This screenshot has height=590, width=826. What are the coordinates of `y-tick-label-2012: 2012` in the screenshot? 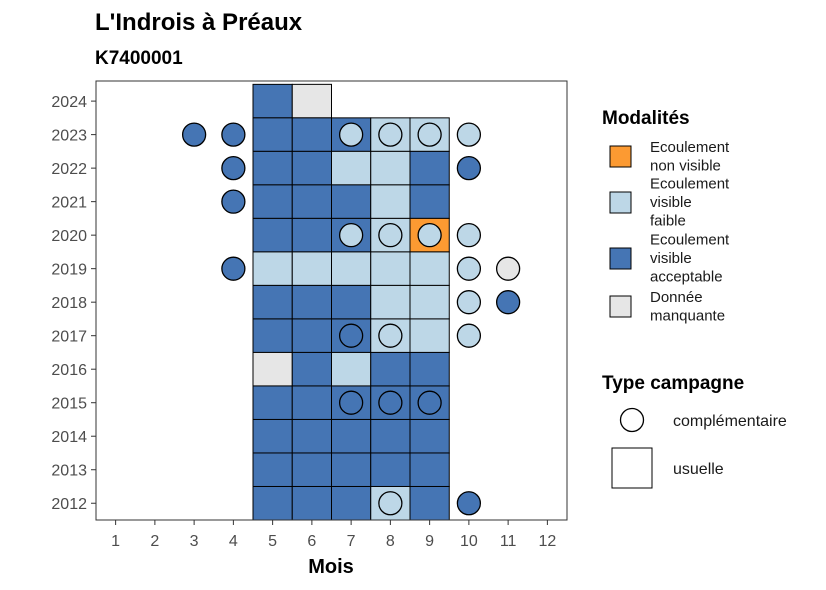 It's located at (69, 504).